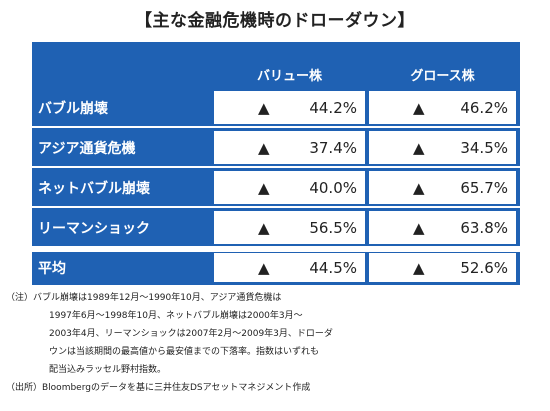 The height and width of the screenshot is (411, 550). What do you see at coordinates (289, 227) in the screenshot?
I see `value-stock-cell: ▲ 56.5%` at bounding box center [289, 227].